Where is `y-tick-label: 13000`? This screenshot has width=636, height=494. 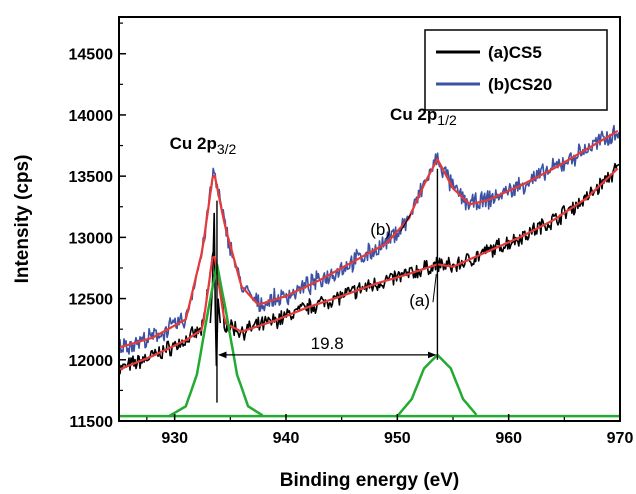 y-tick-label: 13000 is located at coordinates (91, 238).